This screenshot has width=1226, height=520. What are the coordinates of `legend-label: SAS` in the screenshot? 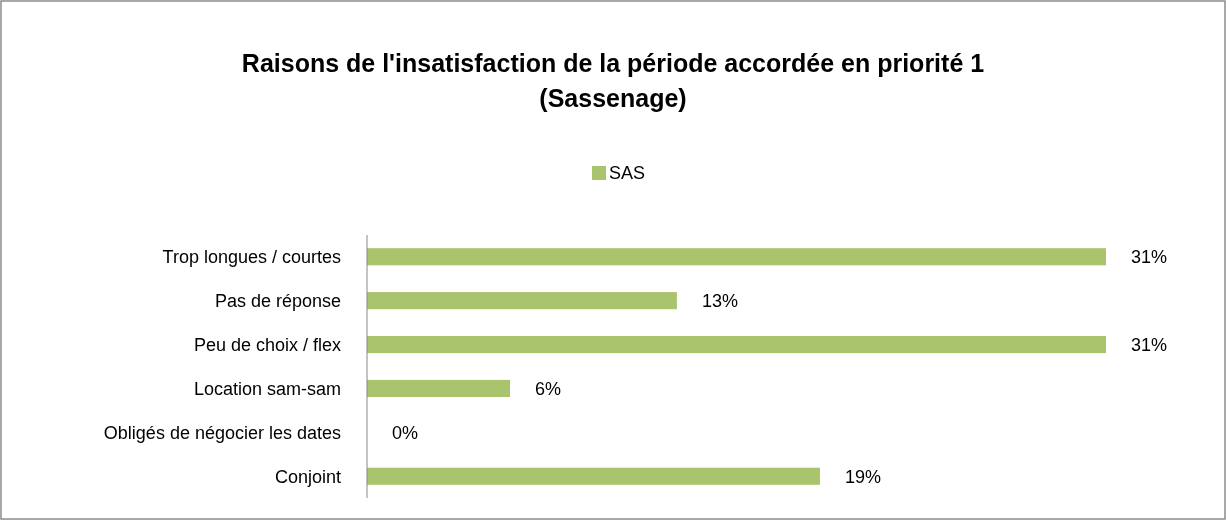 It's located at (627, 173).